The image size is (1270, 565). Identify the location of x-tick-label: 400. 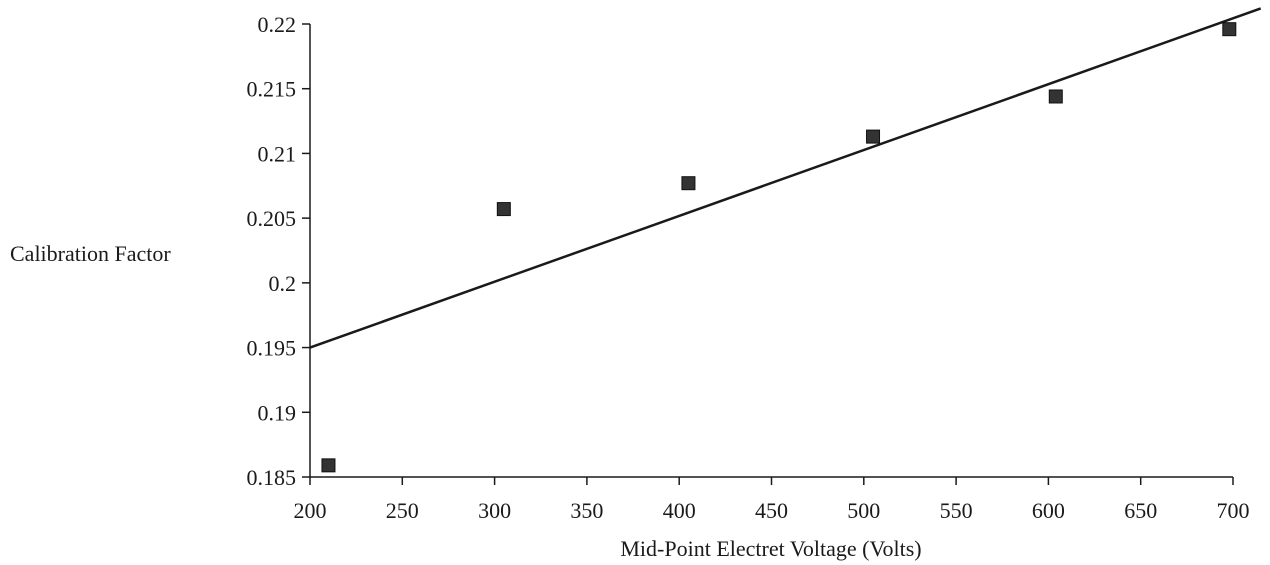
(679, 510).